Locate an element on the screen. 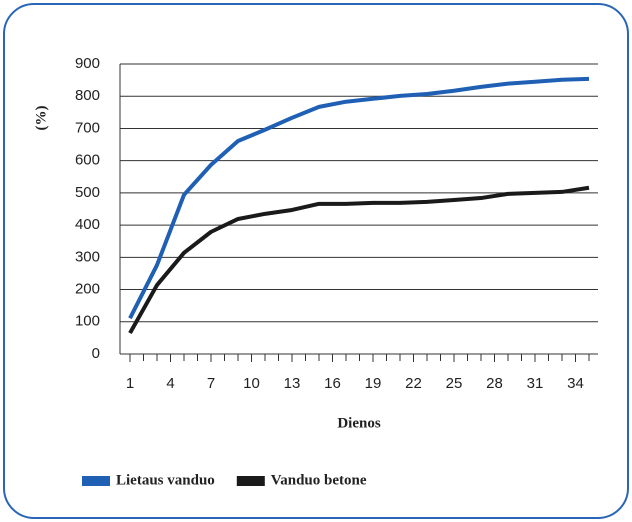 This screenshot has height=522, width=632. y-tick-label: 800 is located at coordinates (87, 95).